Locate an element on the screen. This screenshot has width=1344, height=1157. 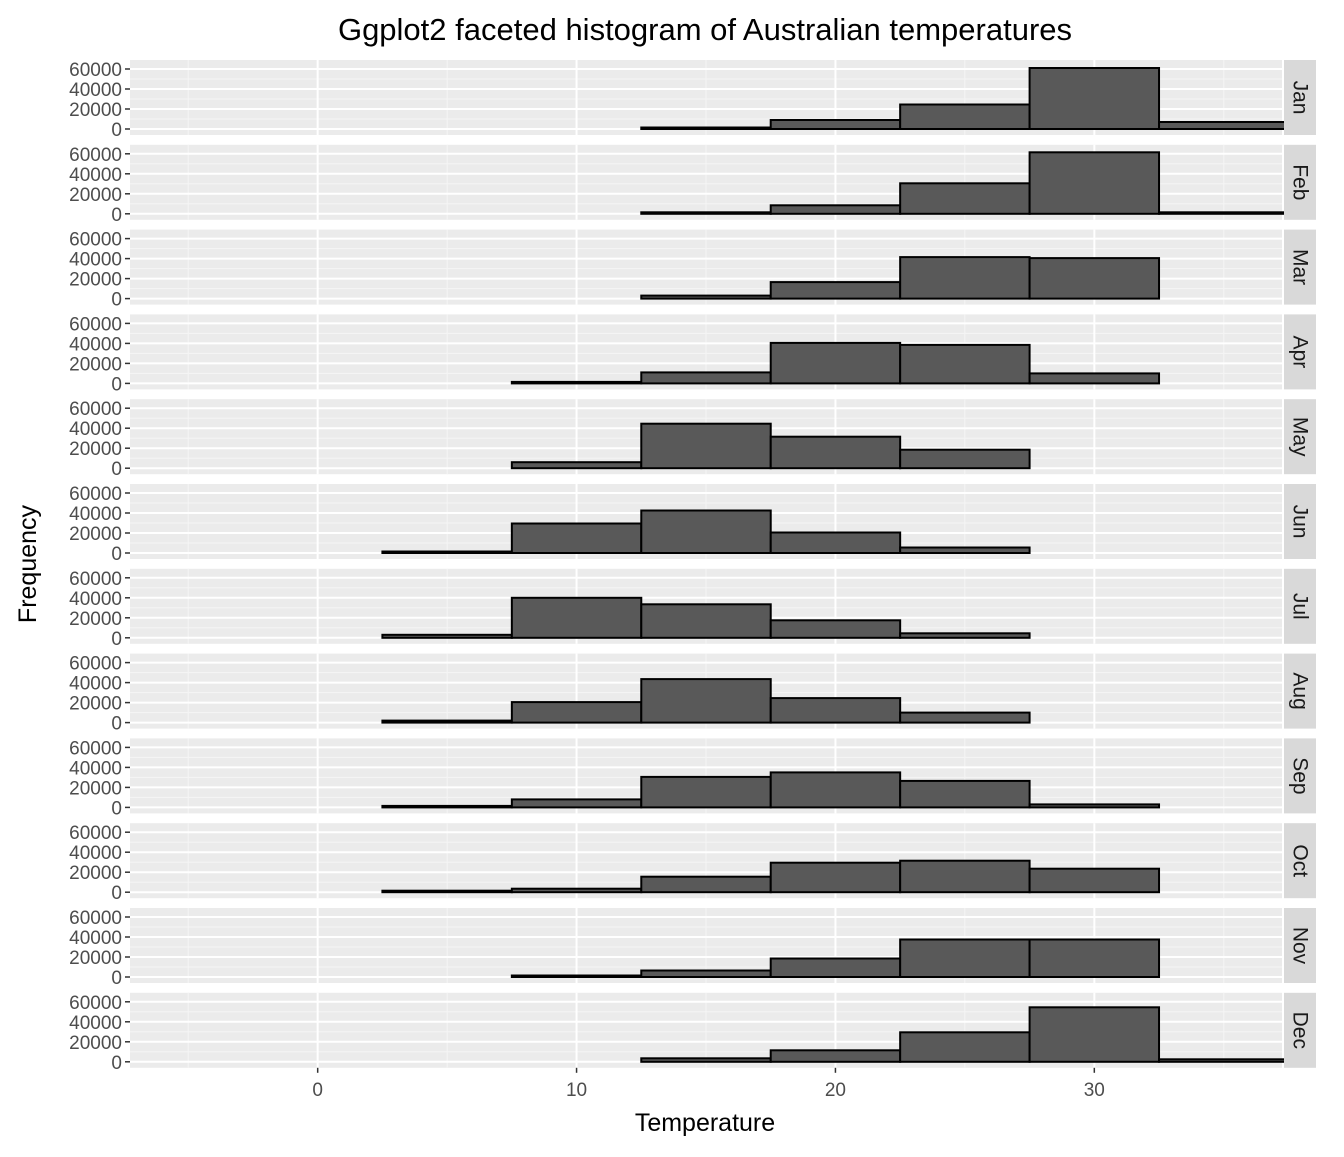
facet-strip-label: Jun is located at coordinates (1300, 522).